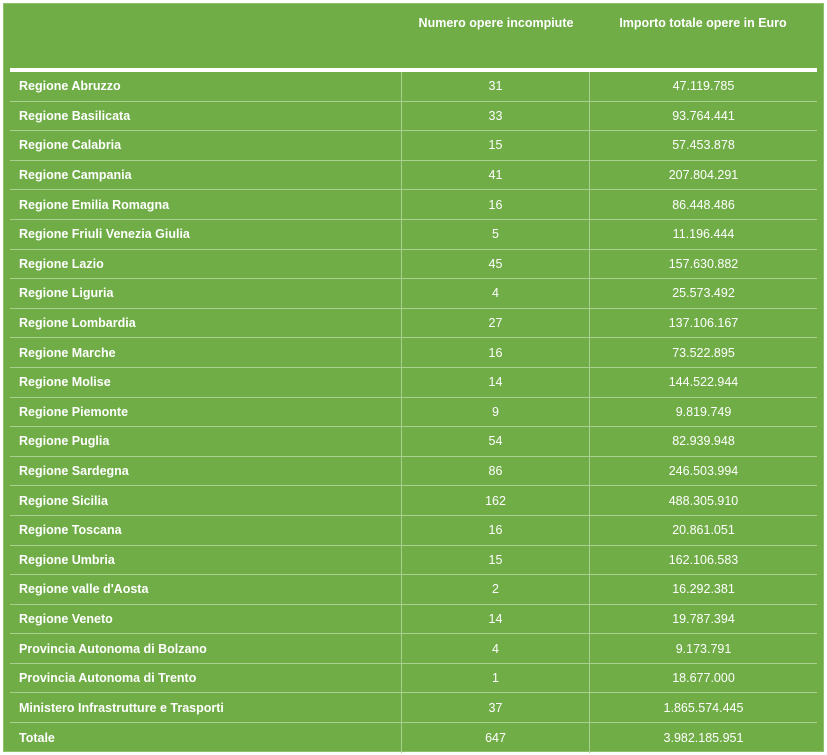 Image resolution: width=827 pixels, height=755 pixels. I want to click on table-row: Regione Umbria 15 162.106.583, so click(413, 560).